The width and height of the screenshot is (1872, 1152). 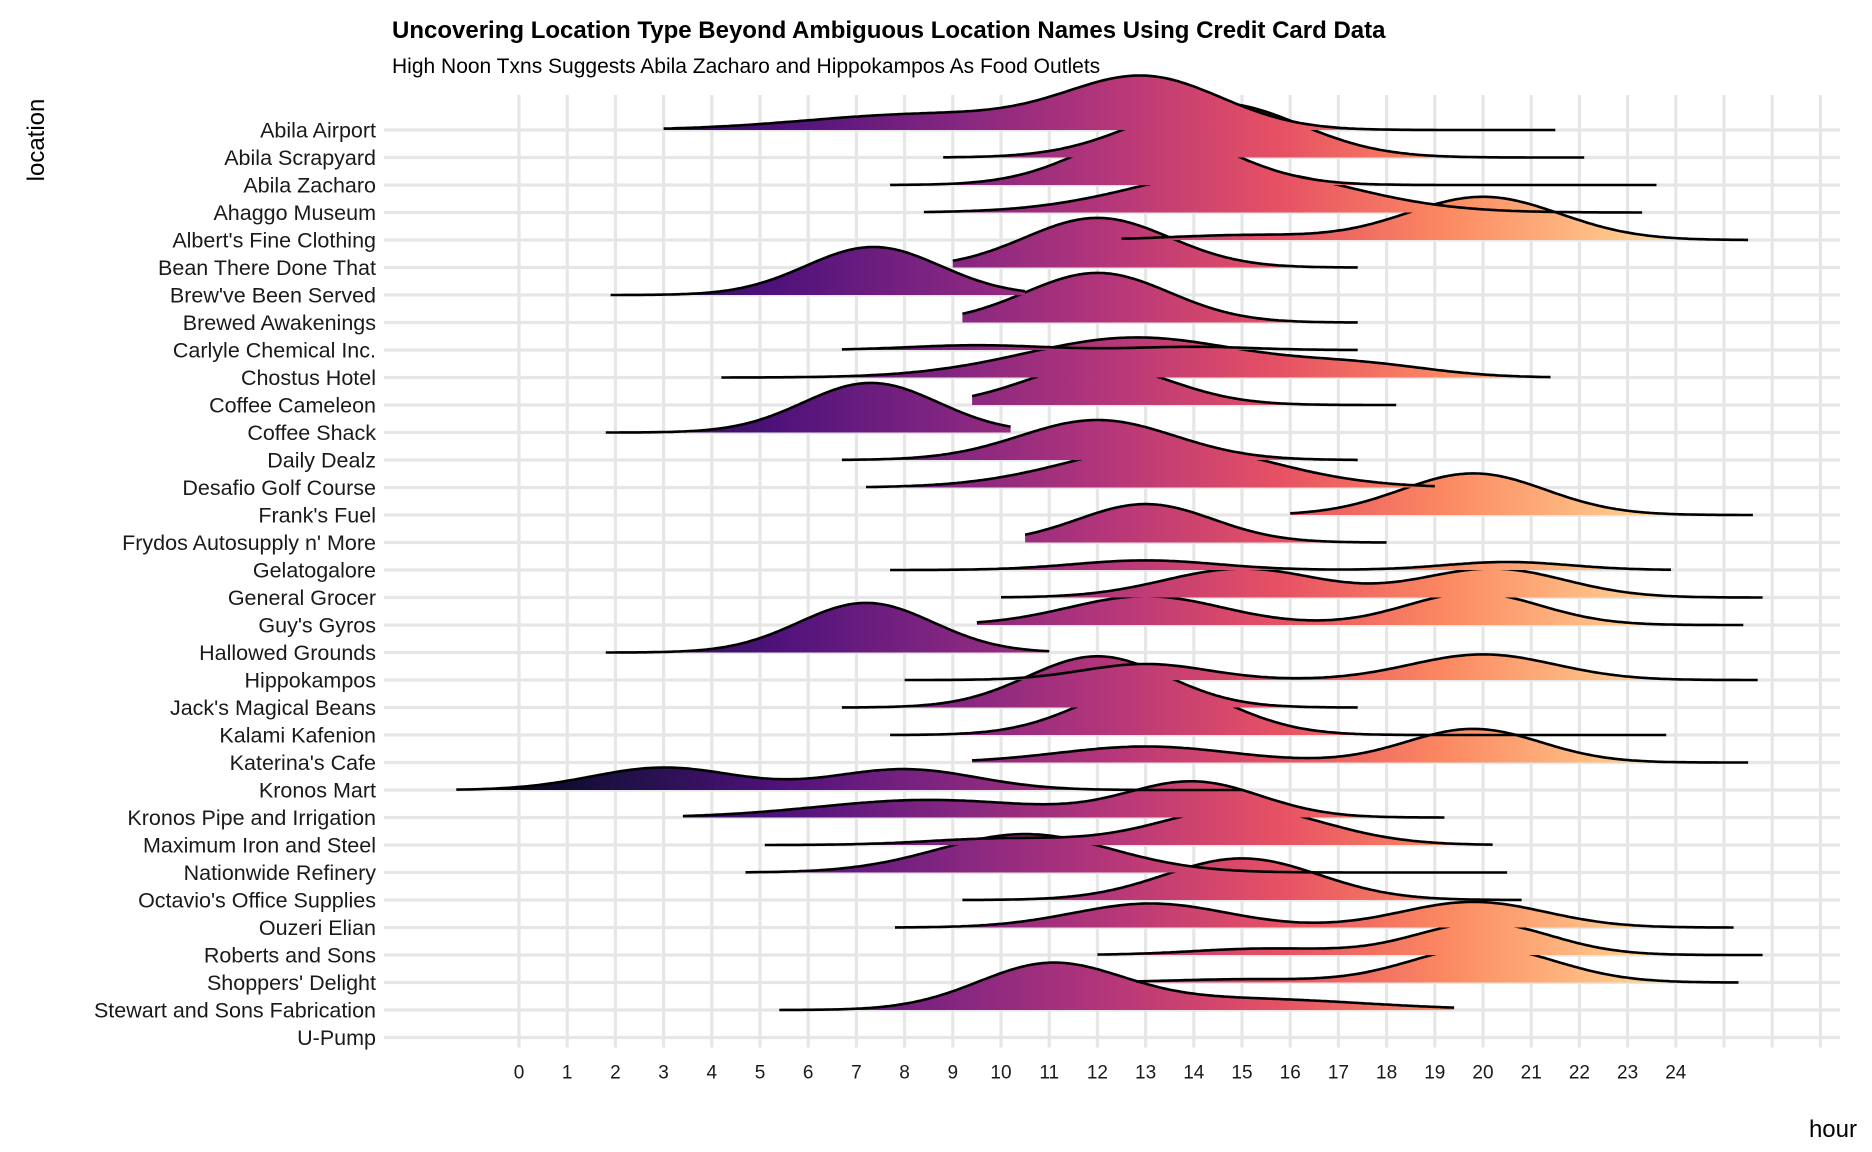 What do you see at coordinates (1290, 1073) in the screenshot?
I see `x-tick-label: 16` at bounding box center [1290, 1073].